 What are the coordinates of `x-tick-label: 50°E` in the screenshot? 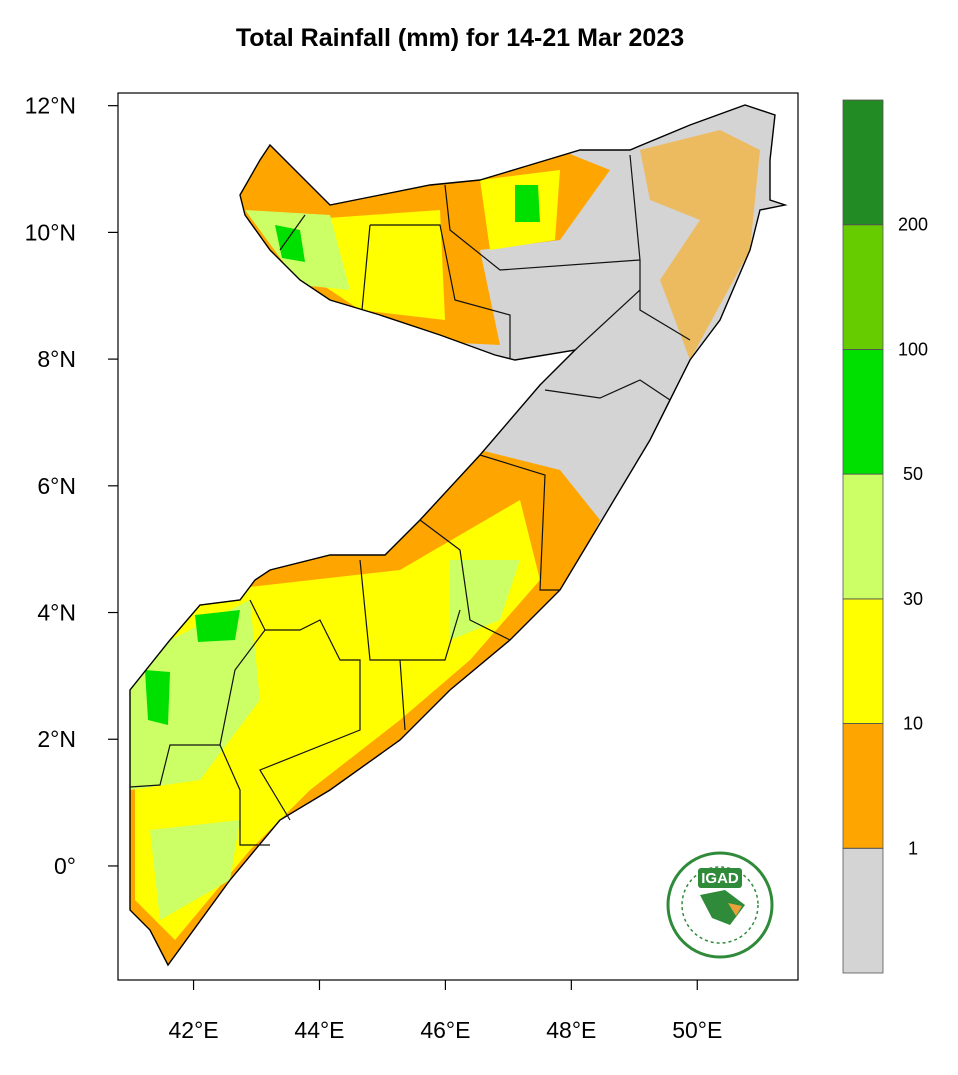 It's located at (697, 1030).